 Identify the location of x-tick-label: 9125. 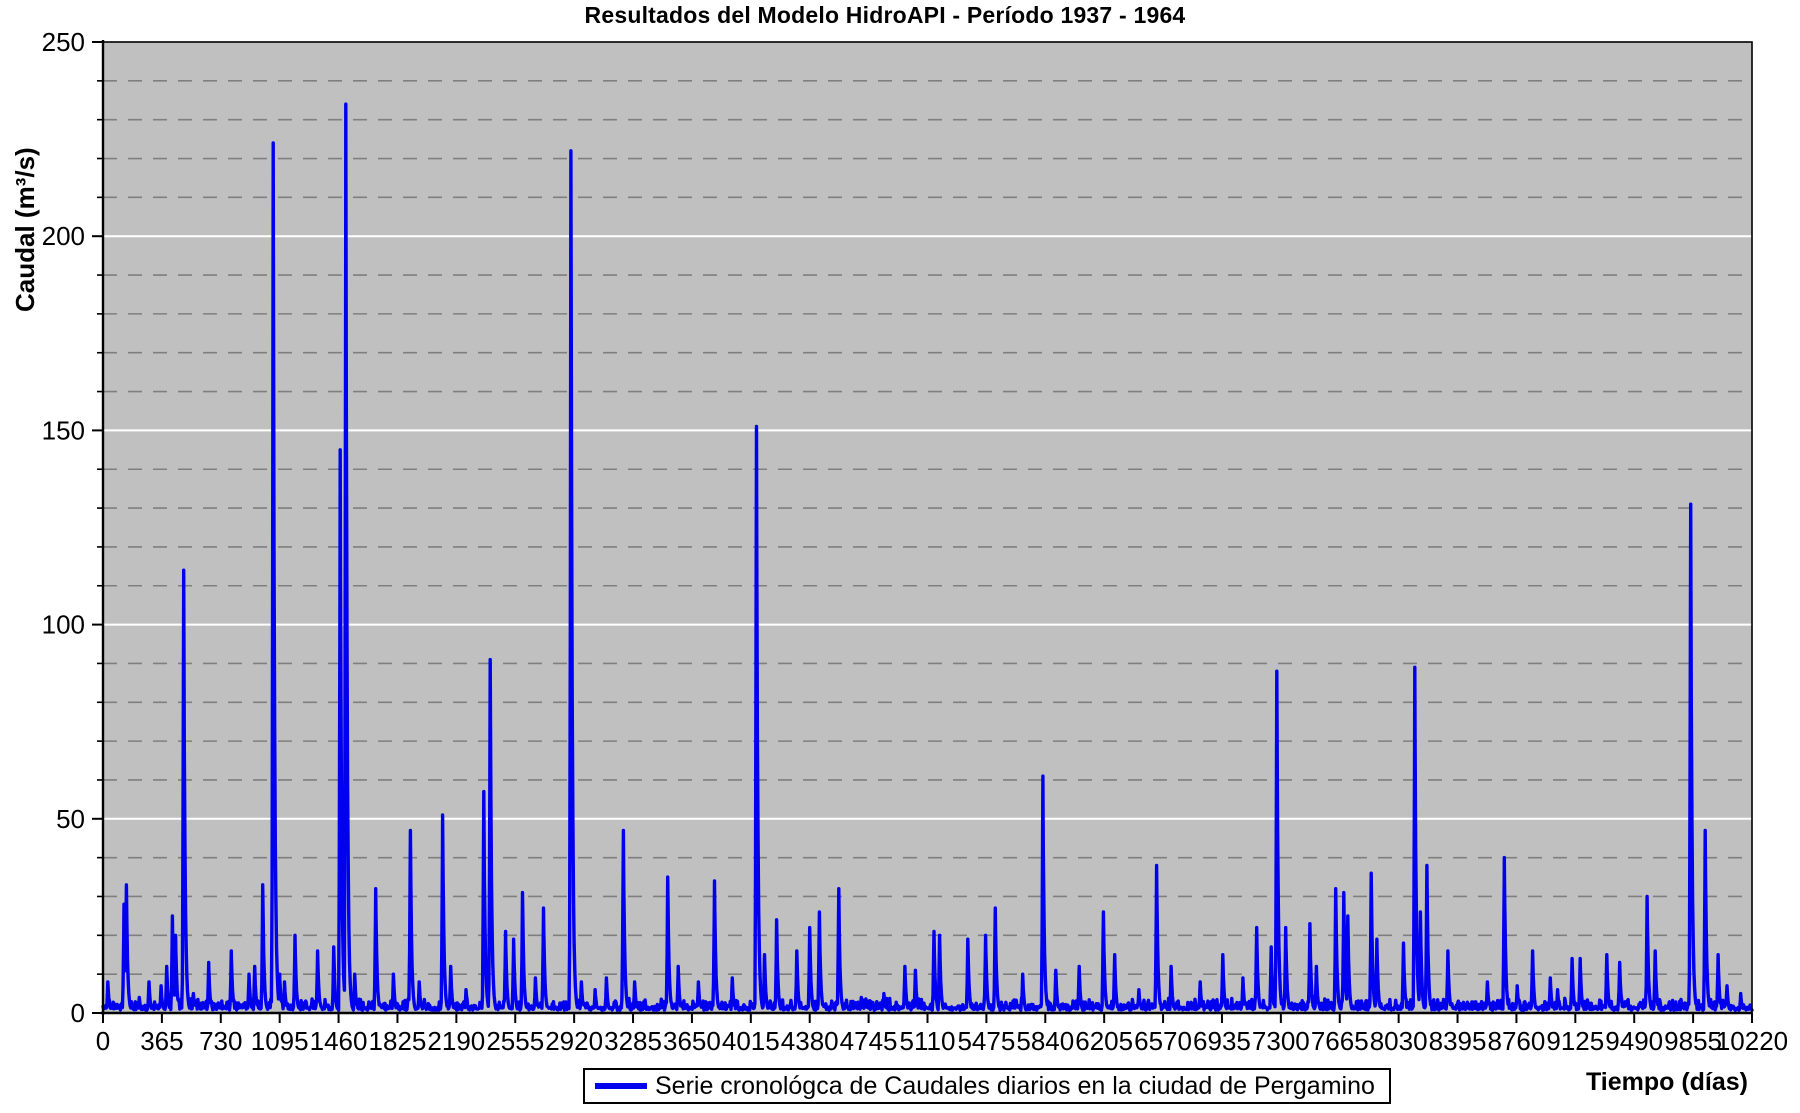
(1575, 1041).